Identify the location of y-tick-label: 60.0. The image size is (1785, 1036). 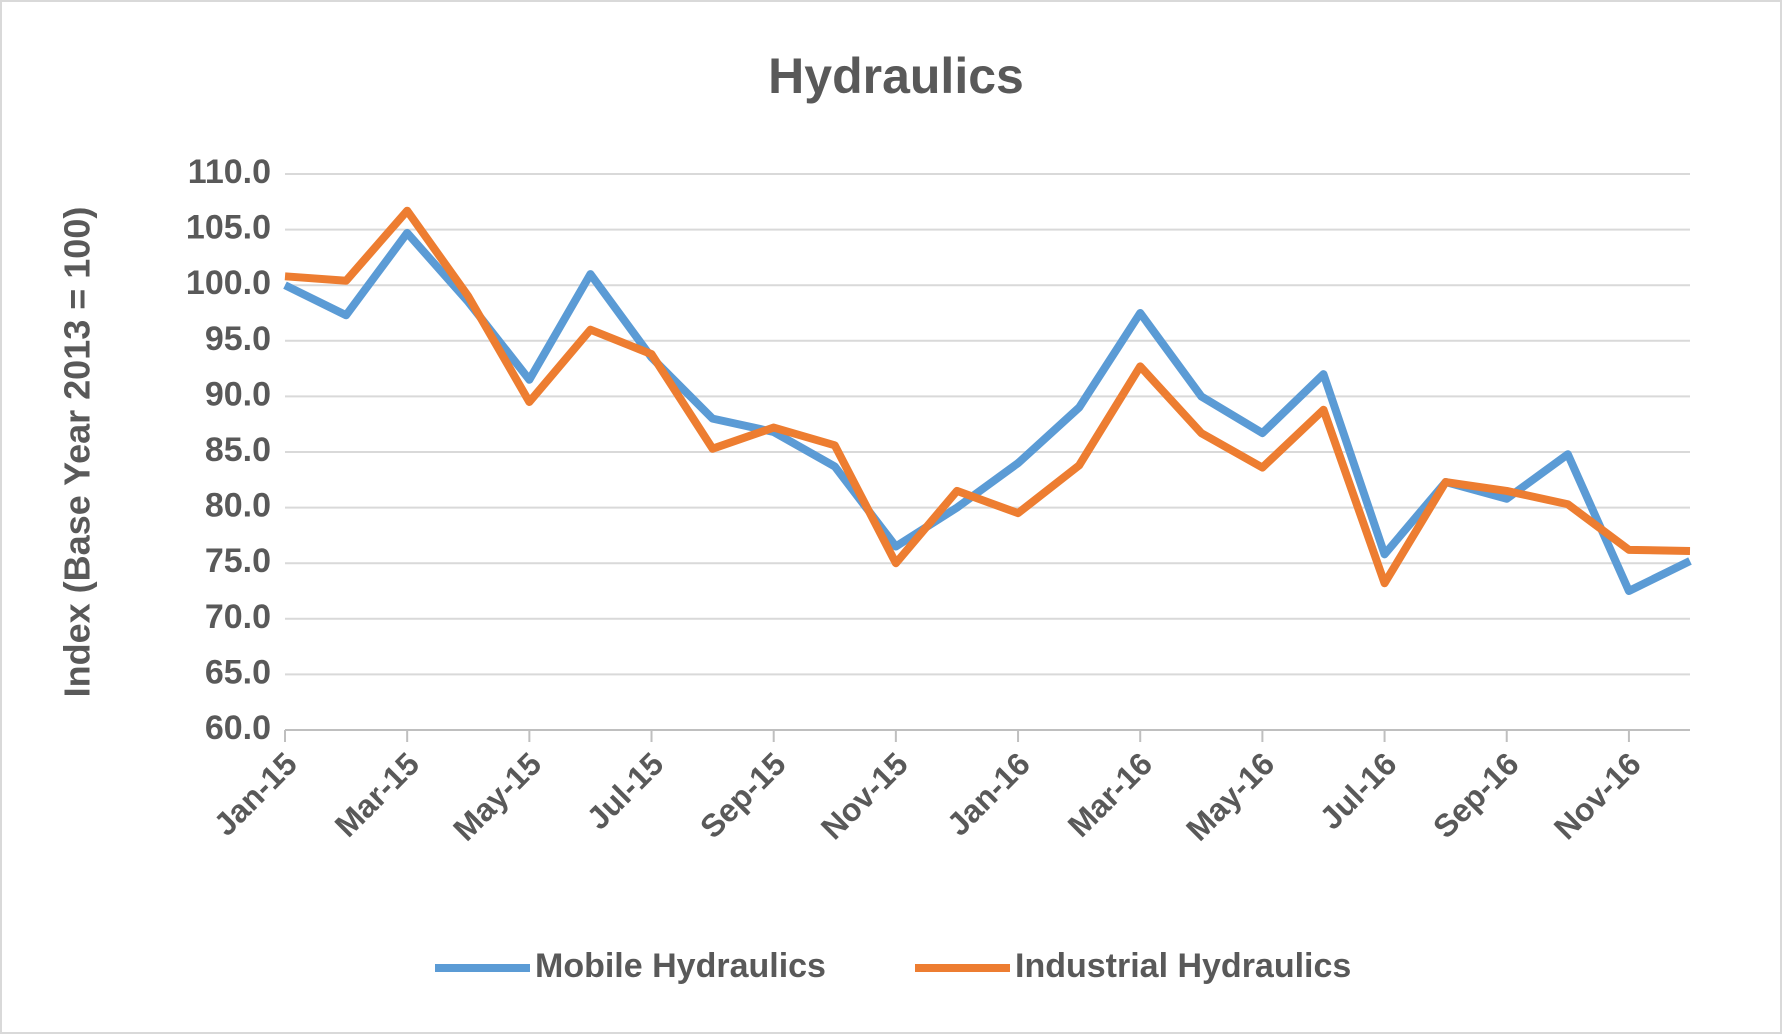
(238, 728).